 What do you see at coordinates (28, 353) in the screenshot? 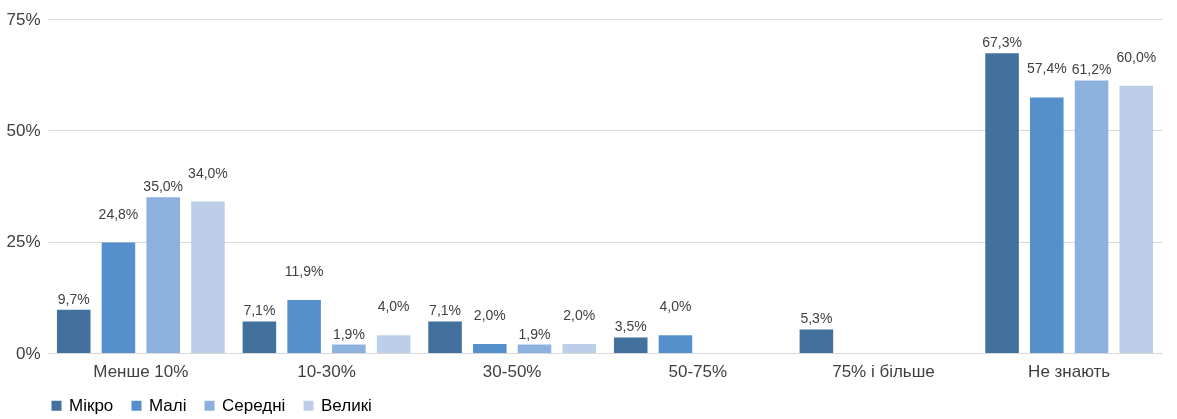
I see `y-tick-label: 0%` at bounding box center [28, 353].